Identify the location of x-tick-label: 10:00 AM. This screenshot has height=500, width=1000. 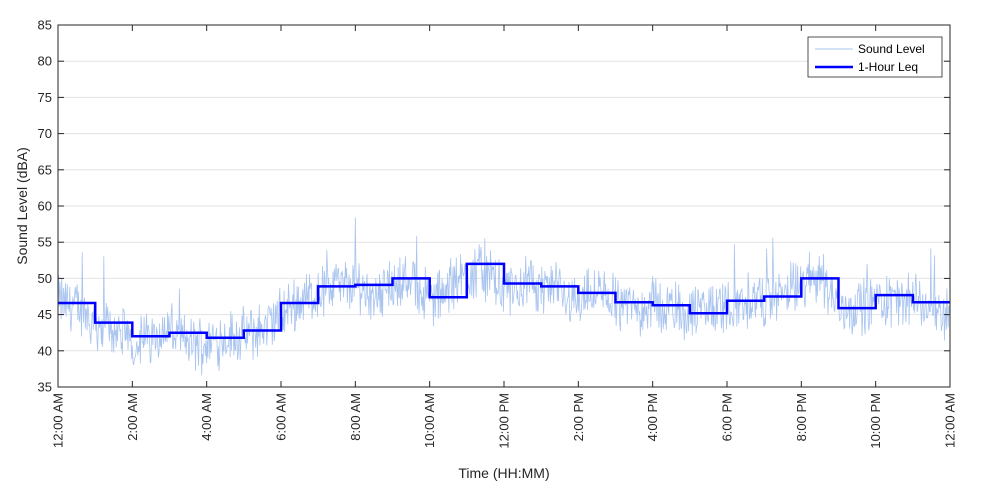
(429, 420).